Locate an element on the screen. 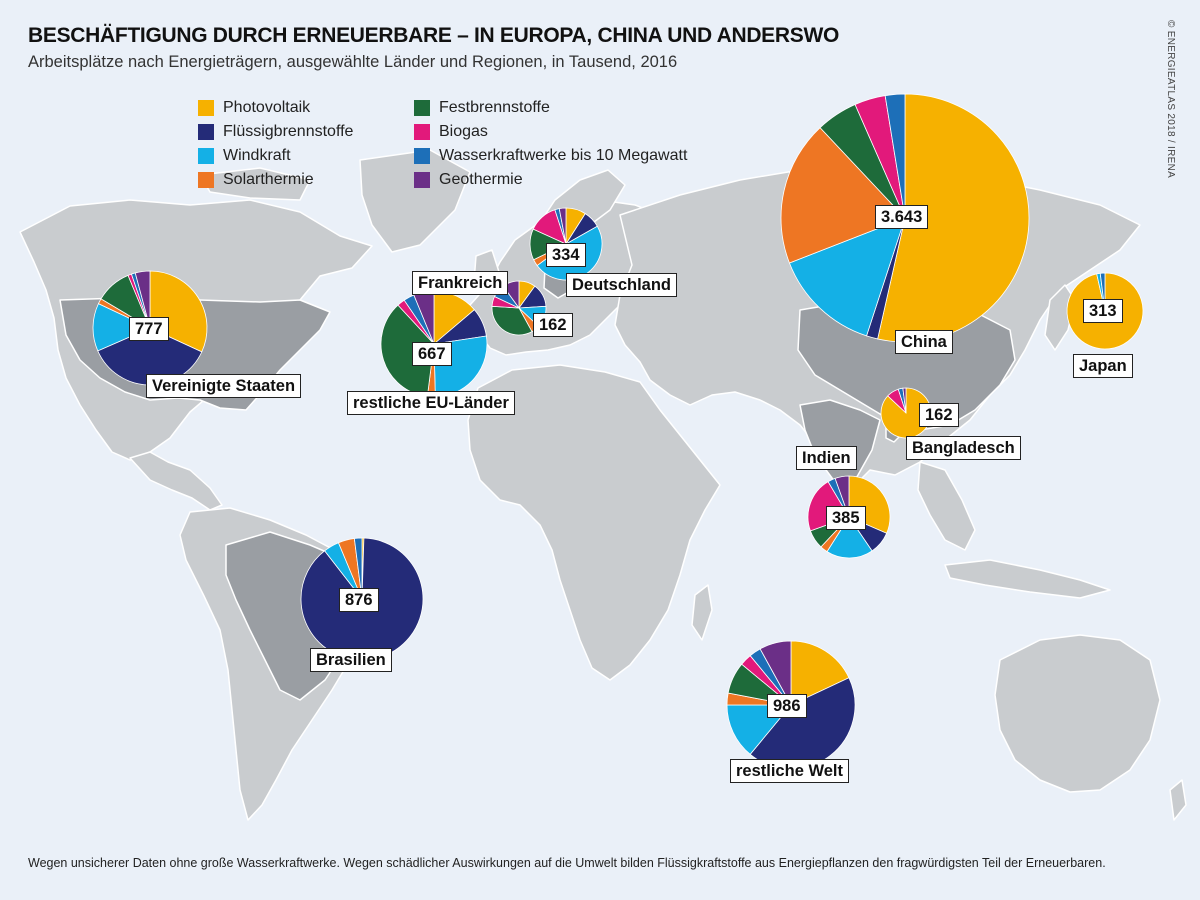  total-label-germany: 334 is located at coordinates (566, 255).